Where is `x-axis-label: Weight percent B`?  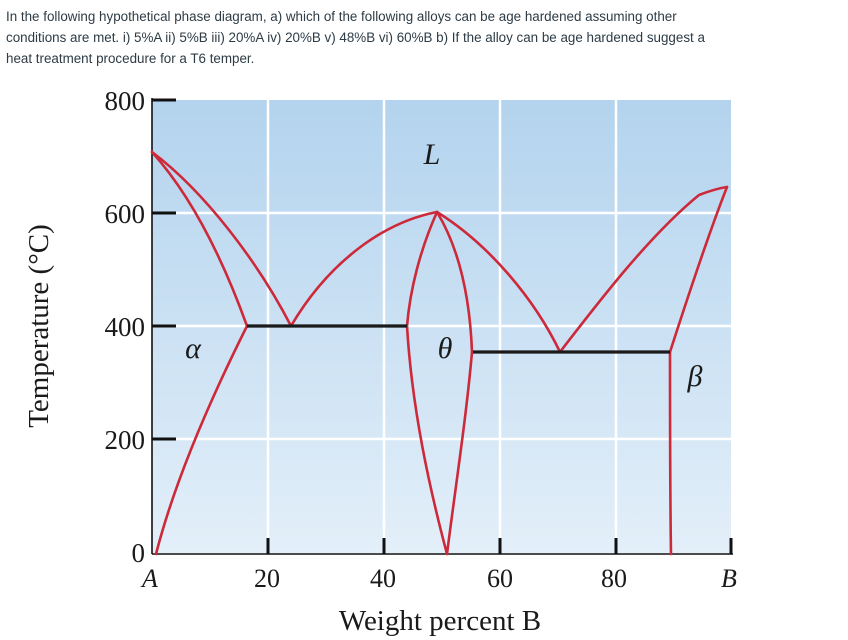 x-axis-label: Weight percent B is located at coordinates (440, 621).